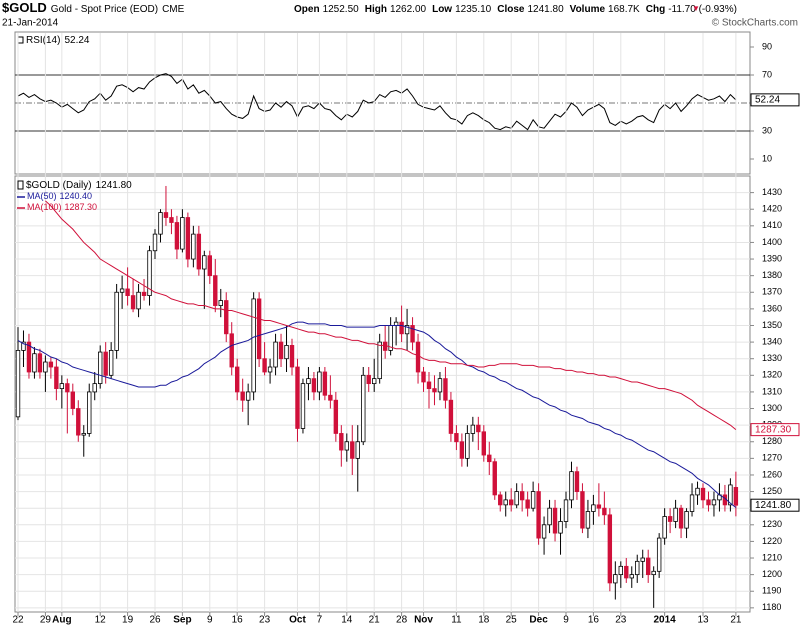 The image size is (800, 629). I want to click on y-tick-label: 1270, so click(772, 458).